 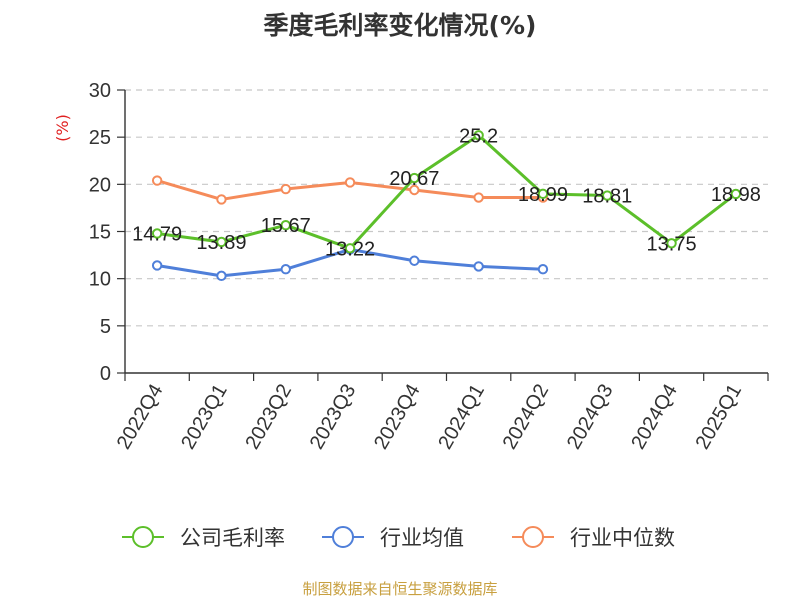 I want to click on data-label: 25.2, so click(x=478, y=136).